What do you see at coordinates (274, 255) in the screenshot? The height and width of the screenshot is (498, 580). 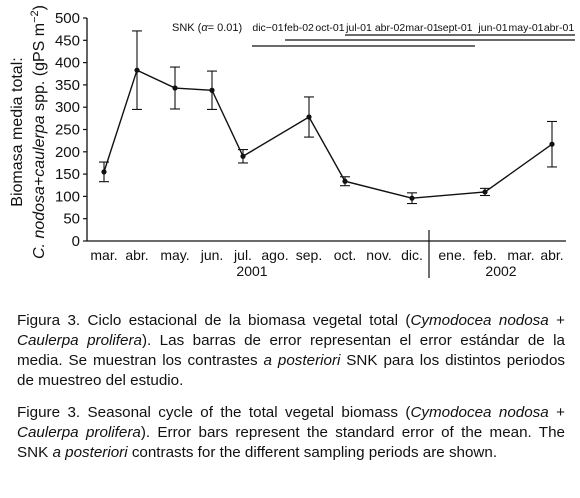 I see `x-tick-label: ago.` at bounding box center [274, 255].